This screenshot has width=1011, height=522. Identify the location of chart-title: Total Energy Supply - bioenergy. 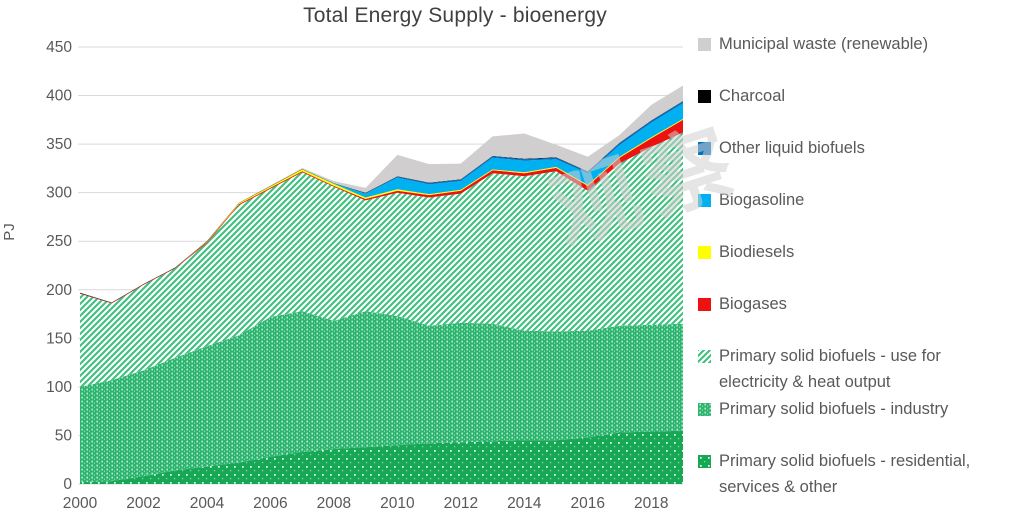
(455, 15).